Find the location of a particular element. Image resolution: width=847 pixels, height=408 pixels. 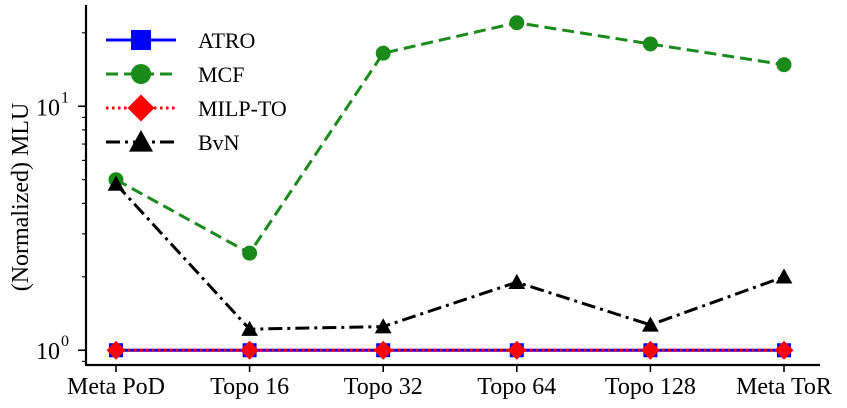

x-tick-label: Meta ToR is located at coordinates (784, 387).